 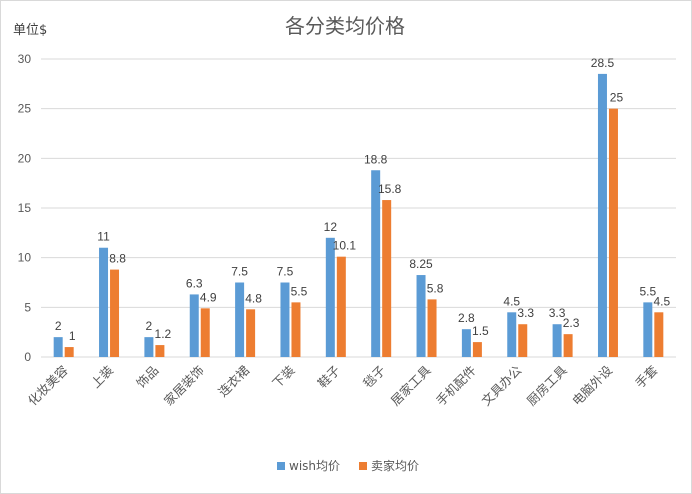 What do you see at coordinates (102, 377) in the screenshot?
I see `x-tick-label: 上装` at bounding box center [102, 377].